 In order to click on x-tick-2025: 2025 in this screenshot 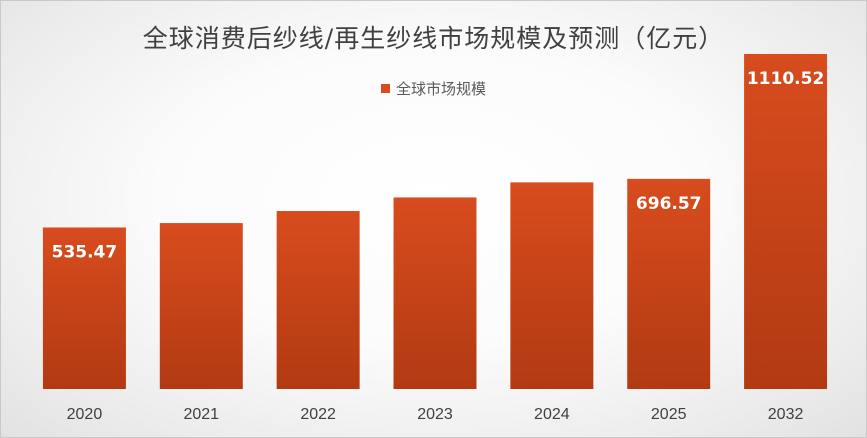, I will do `click(669, 414)`.